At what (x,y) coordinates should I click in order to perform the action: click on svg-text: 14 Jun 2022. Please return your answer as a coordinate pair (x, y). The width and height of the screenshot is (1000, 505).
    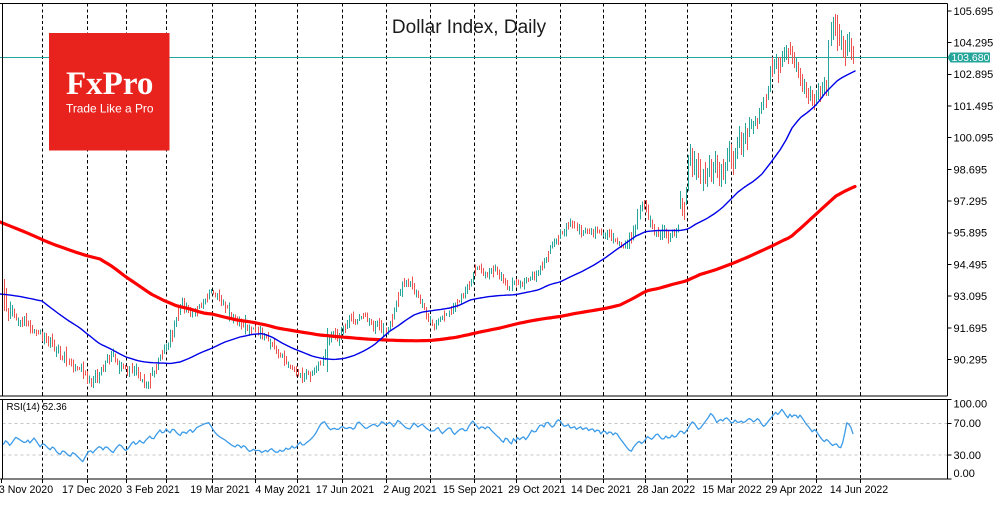
    Looking at the image, I should click on (859, 490).